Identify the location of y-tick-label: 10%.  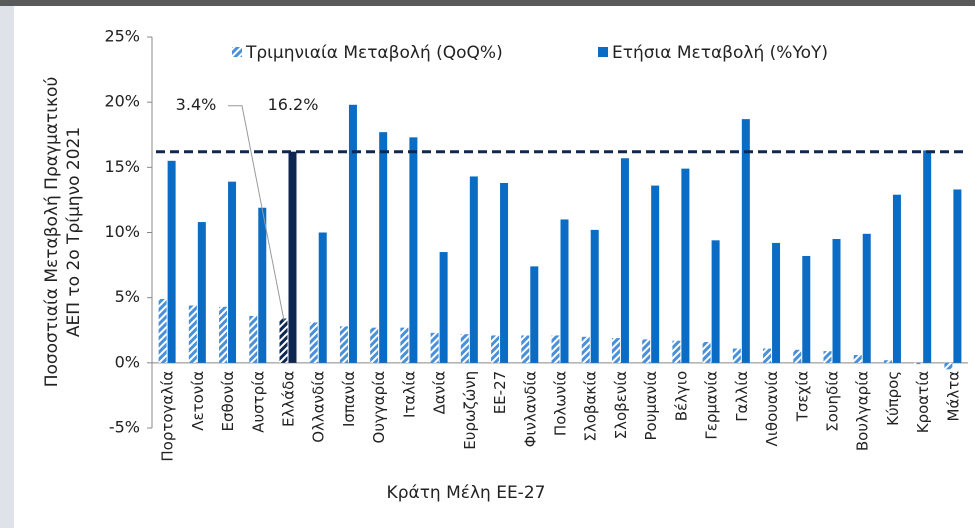
(122, 231).